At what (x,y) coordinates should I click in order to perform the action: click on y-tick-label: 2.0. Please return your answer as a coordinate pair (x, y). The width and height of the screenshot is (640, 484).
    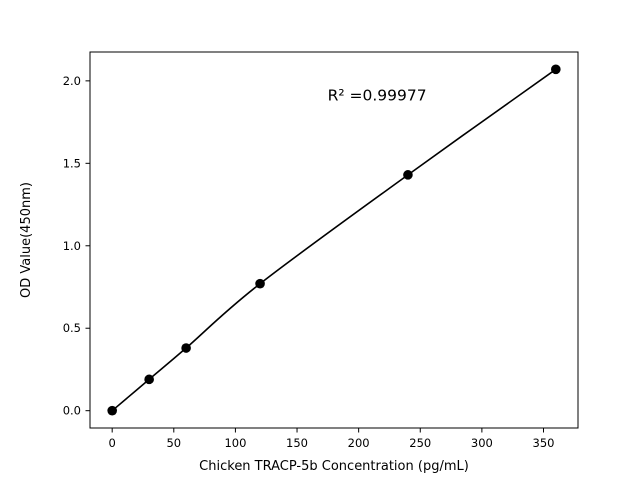
    Looking at the image, I should click on (72, 81).